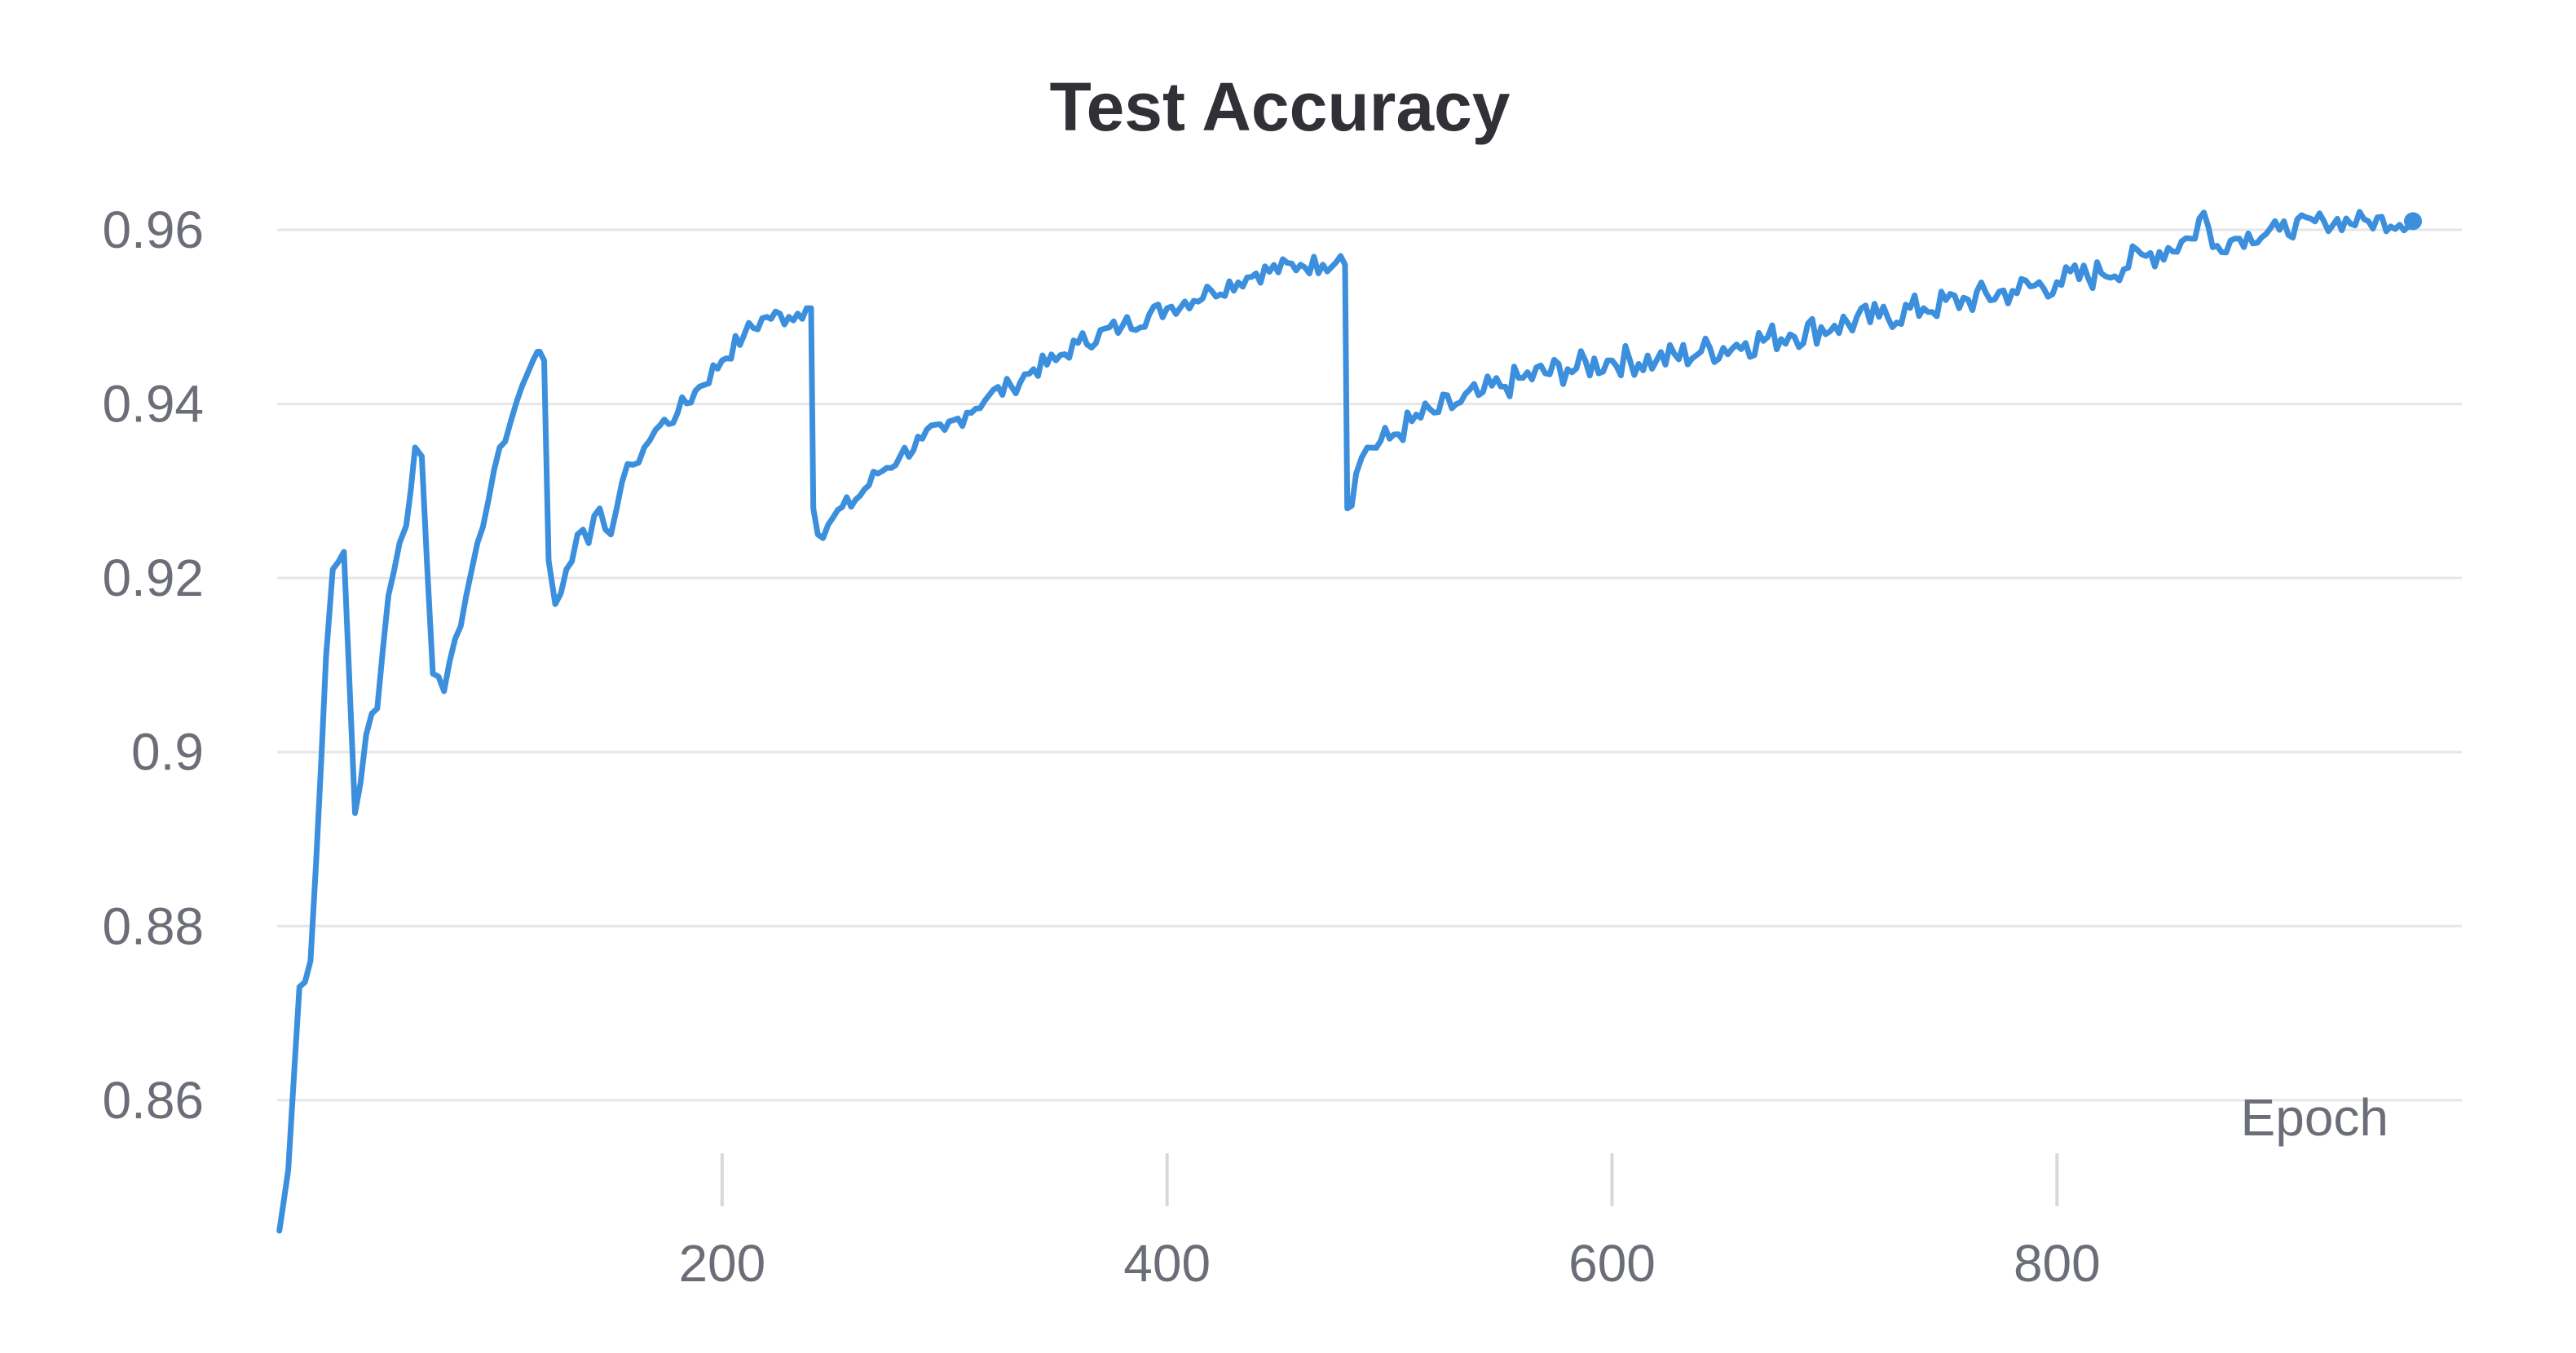 This screenshot has width=2576, height=1353. What do you see at coordinates (721, 1263) in the screenshot?
I see `x-tick-label: 200` at bounding box center [721, 1263].